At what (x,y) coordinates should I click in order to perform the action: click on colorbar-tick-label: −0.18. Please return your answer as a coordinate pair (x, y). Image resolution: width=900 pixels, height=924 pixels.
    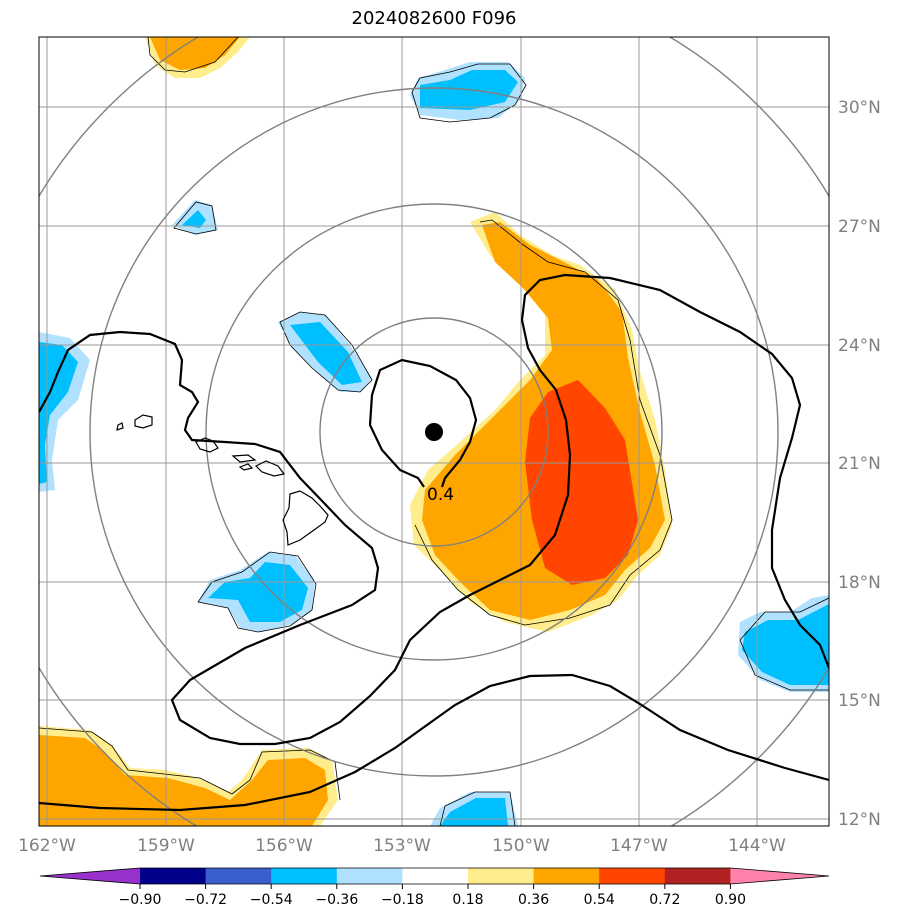
    Looking at the image, I should click on (402, 900).